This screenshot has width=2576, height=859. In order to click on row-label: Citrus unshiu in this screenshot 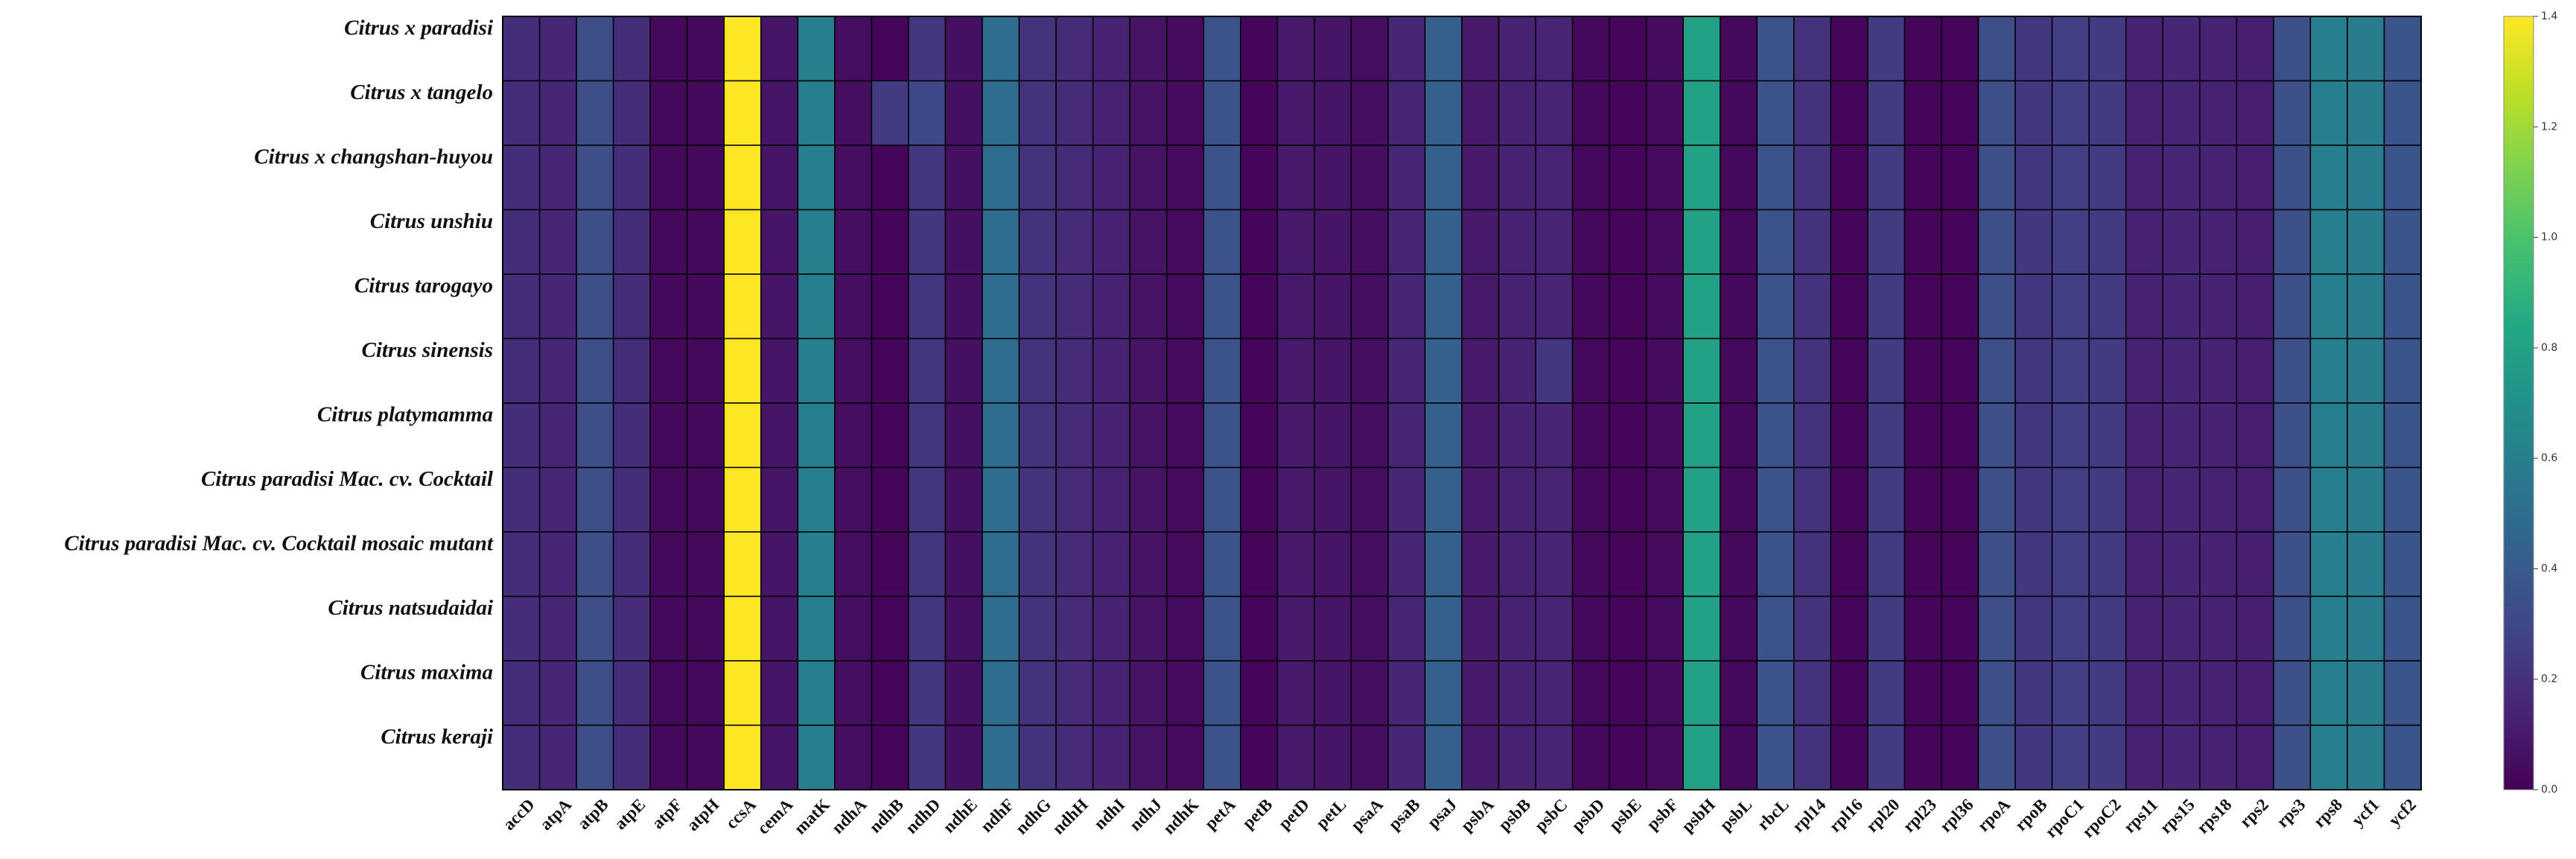, I will do `click(431, 221)`.